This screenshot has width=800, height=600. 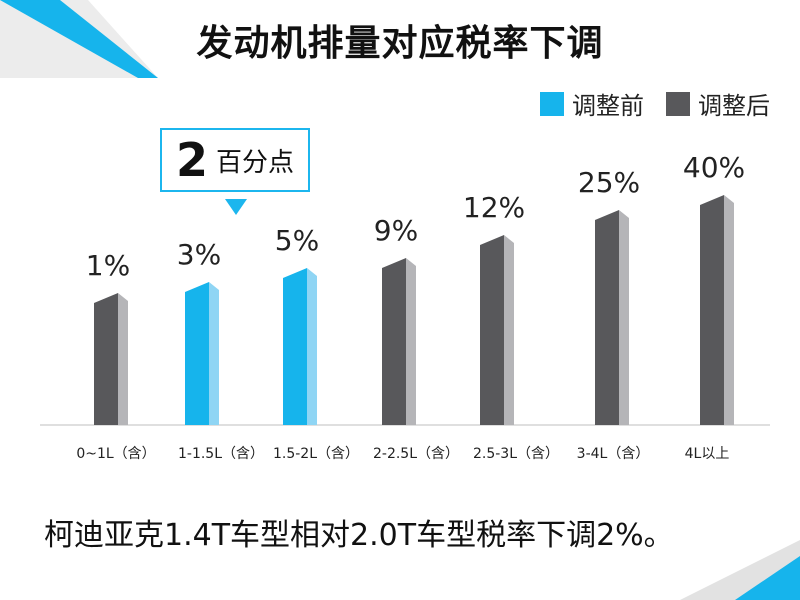 I want to click on legend-label-after: 调整后, so click(x=734, y=106).